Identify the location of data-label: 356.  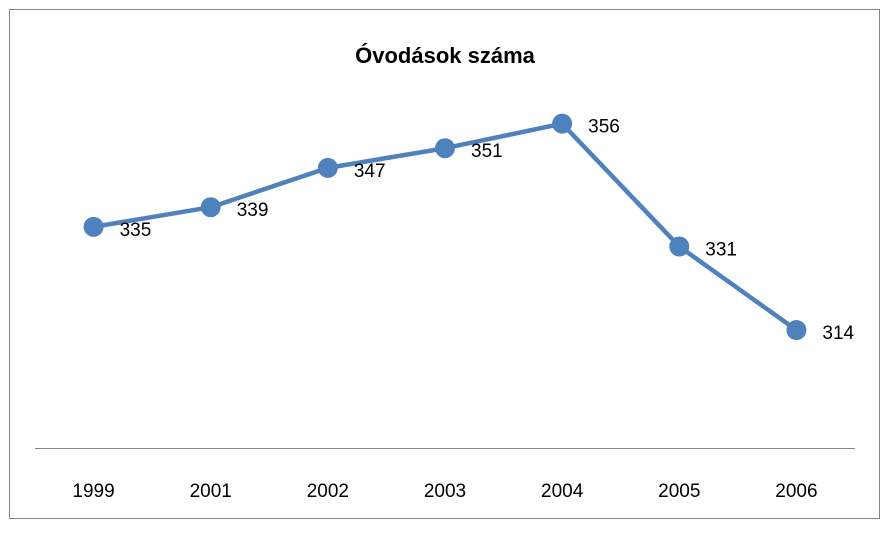
(604, 127).